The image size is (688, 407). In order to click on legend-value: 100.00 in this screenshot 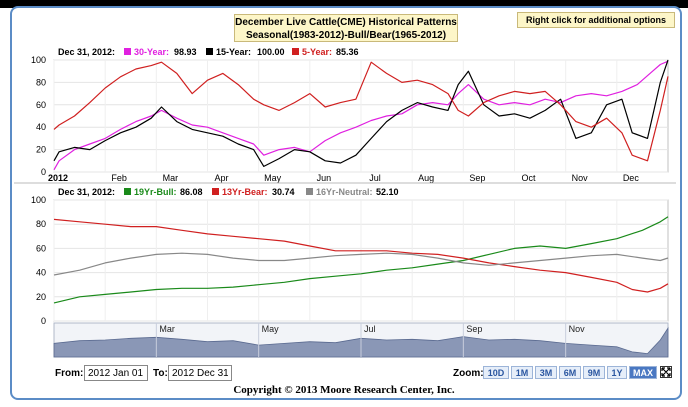, I will do `click(271, 52)`.